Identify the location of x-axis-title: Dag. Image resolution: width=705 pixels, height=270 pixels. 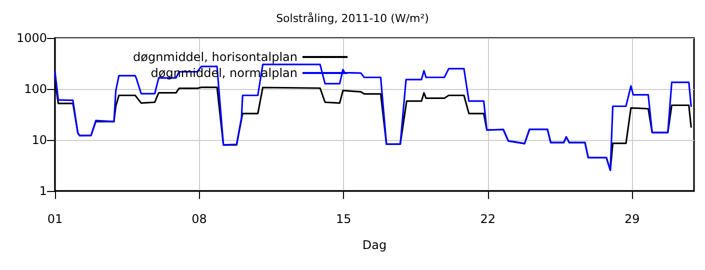
(374, 245).